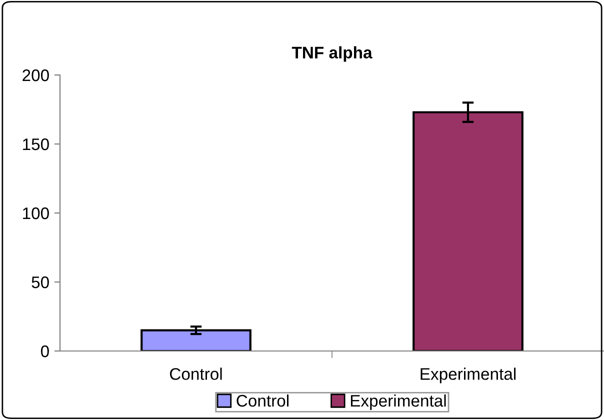 The height and width of the screenshot is (420, 604). Describe the element at coordinates (398, 402) in the screenshot. I see `legend-label: Experimental` at that location.